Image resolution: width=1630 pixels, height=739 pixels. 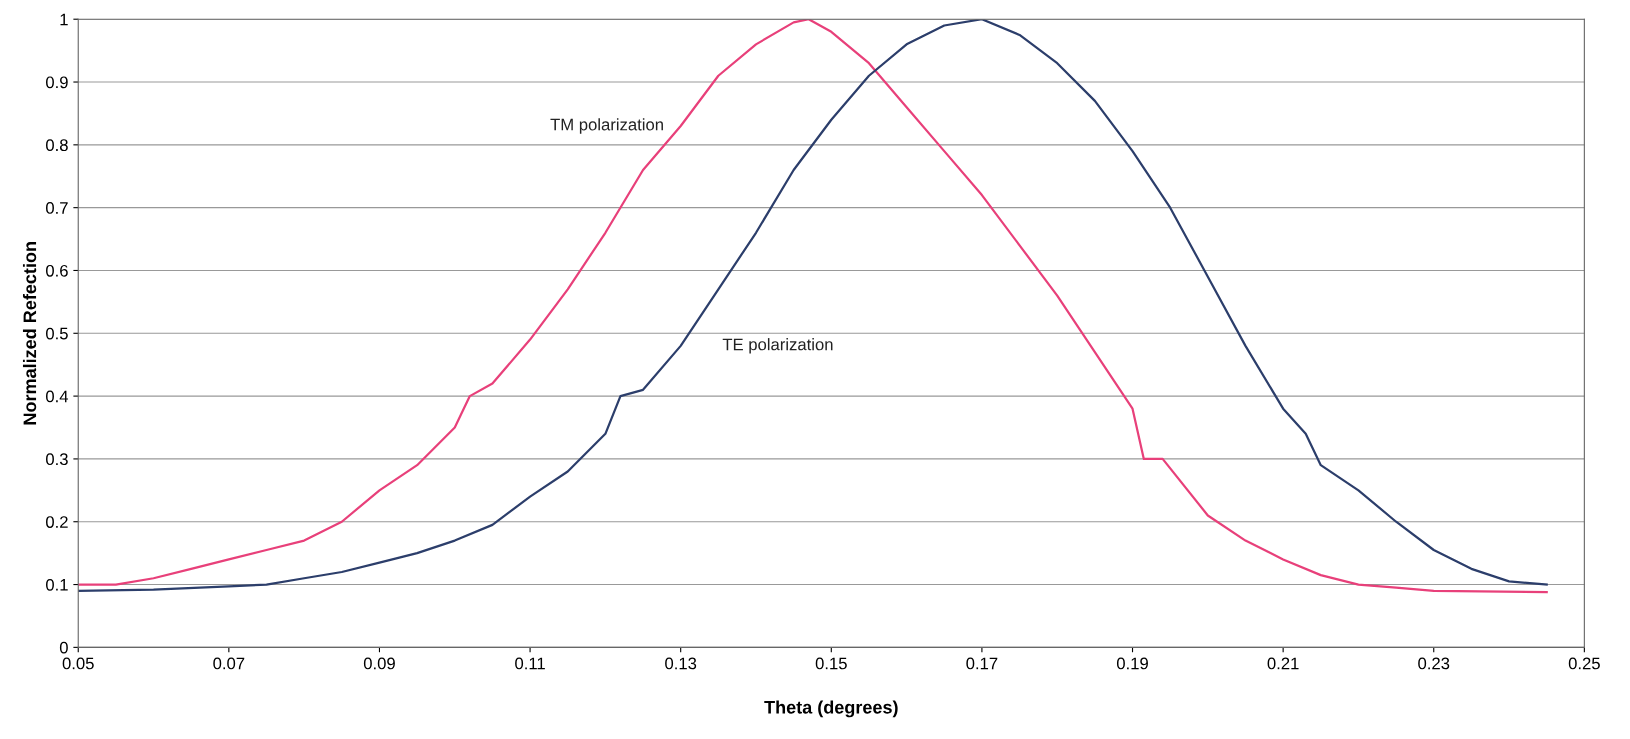 What do you see at coordinates (57, 396) in the screenshot?
I see `y-tick-label: 0.4` at bounding box center [57, 396].